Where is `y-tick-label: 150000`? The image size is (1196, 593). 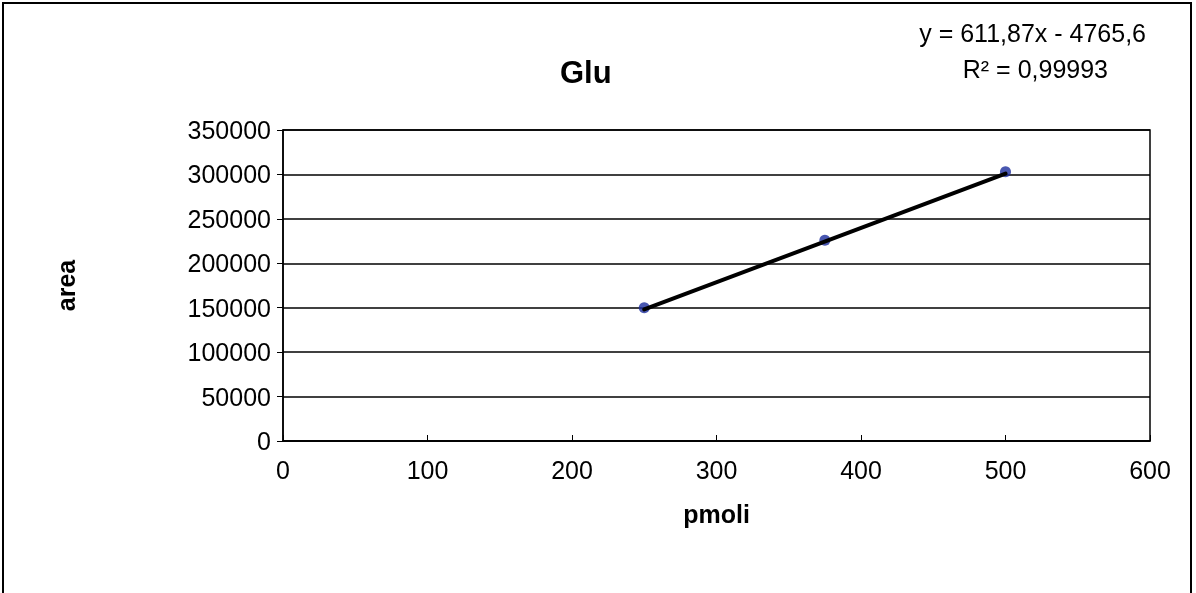
y-tick-label: 150000 is located at coordinates (229, 307).